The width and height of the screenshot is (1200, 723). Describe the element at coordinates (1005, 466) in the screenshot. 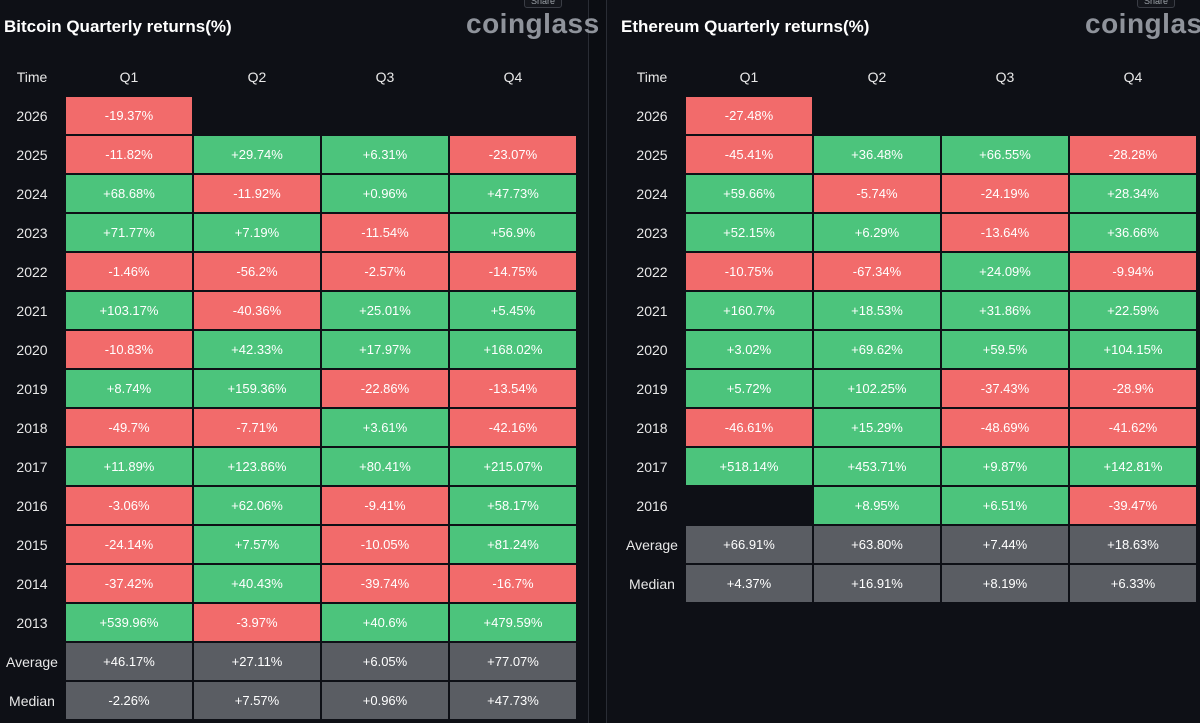

I see `return-cell: +9.87%` at that location.